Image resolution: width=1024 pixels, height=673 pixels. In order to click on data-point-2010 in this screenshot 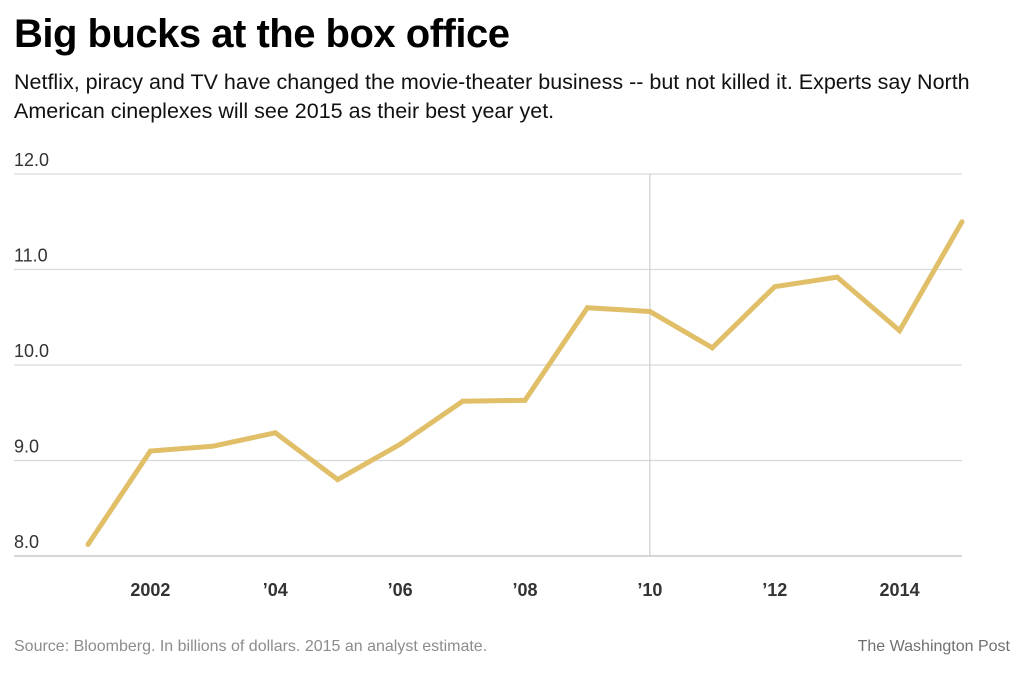, I will do `click(650, 312)`.